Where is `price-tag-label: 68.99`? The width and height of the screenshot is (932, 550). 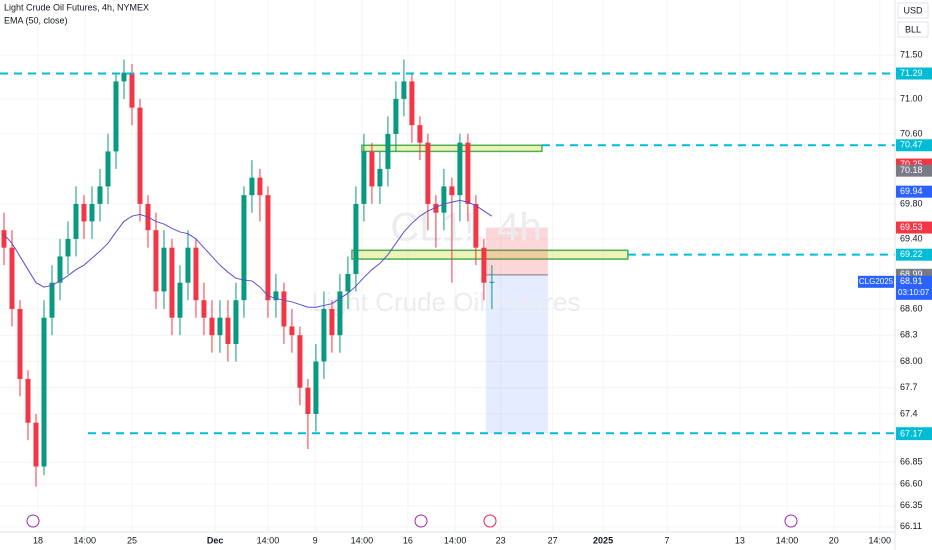
price-tag-label: 68.99 is located at coordinates (911, 274).